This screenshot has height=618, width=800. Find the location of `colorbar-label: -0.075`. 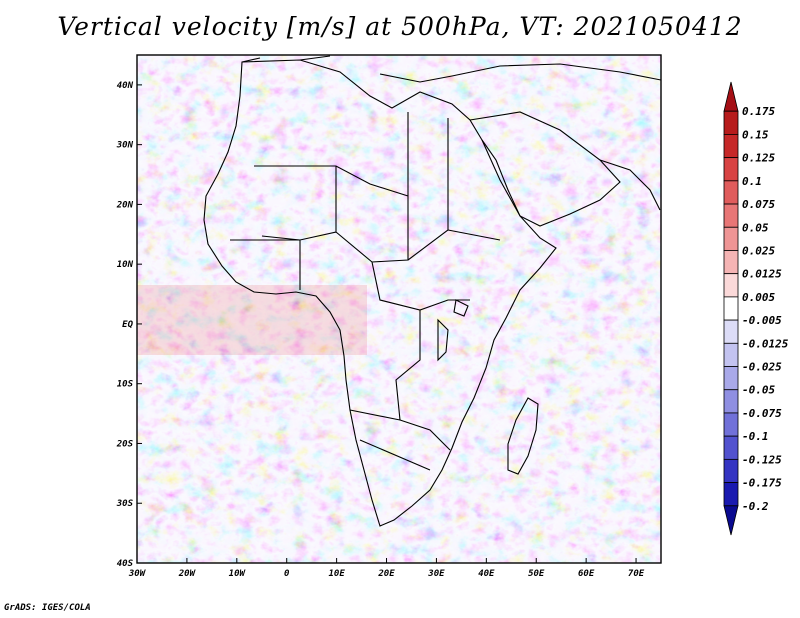

colorbar-label: -0.075 is located at coordinates (762, 413).